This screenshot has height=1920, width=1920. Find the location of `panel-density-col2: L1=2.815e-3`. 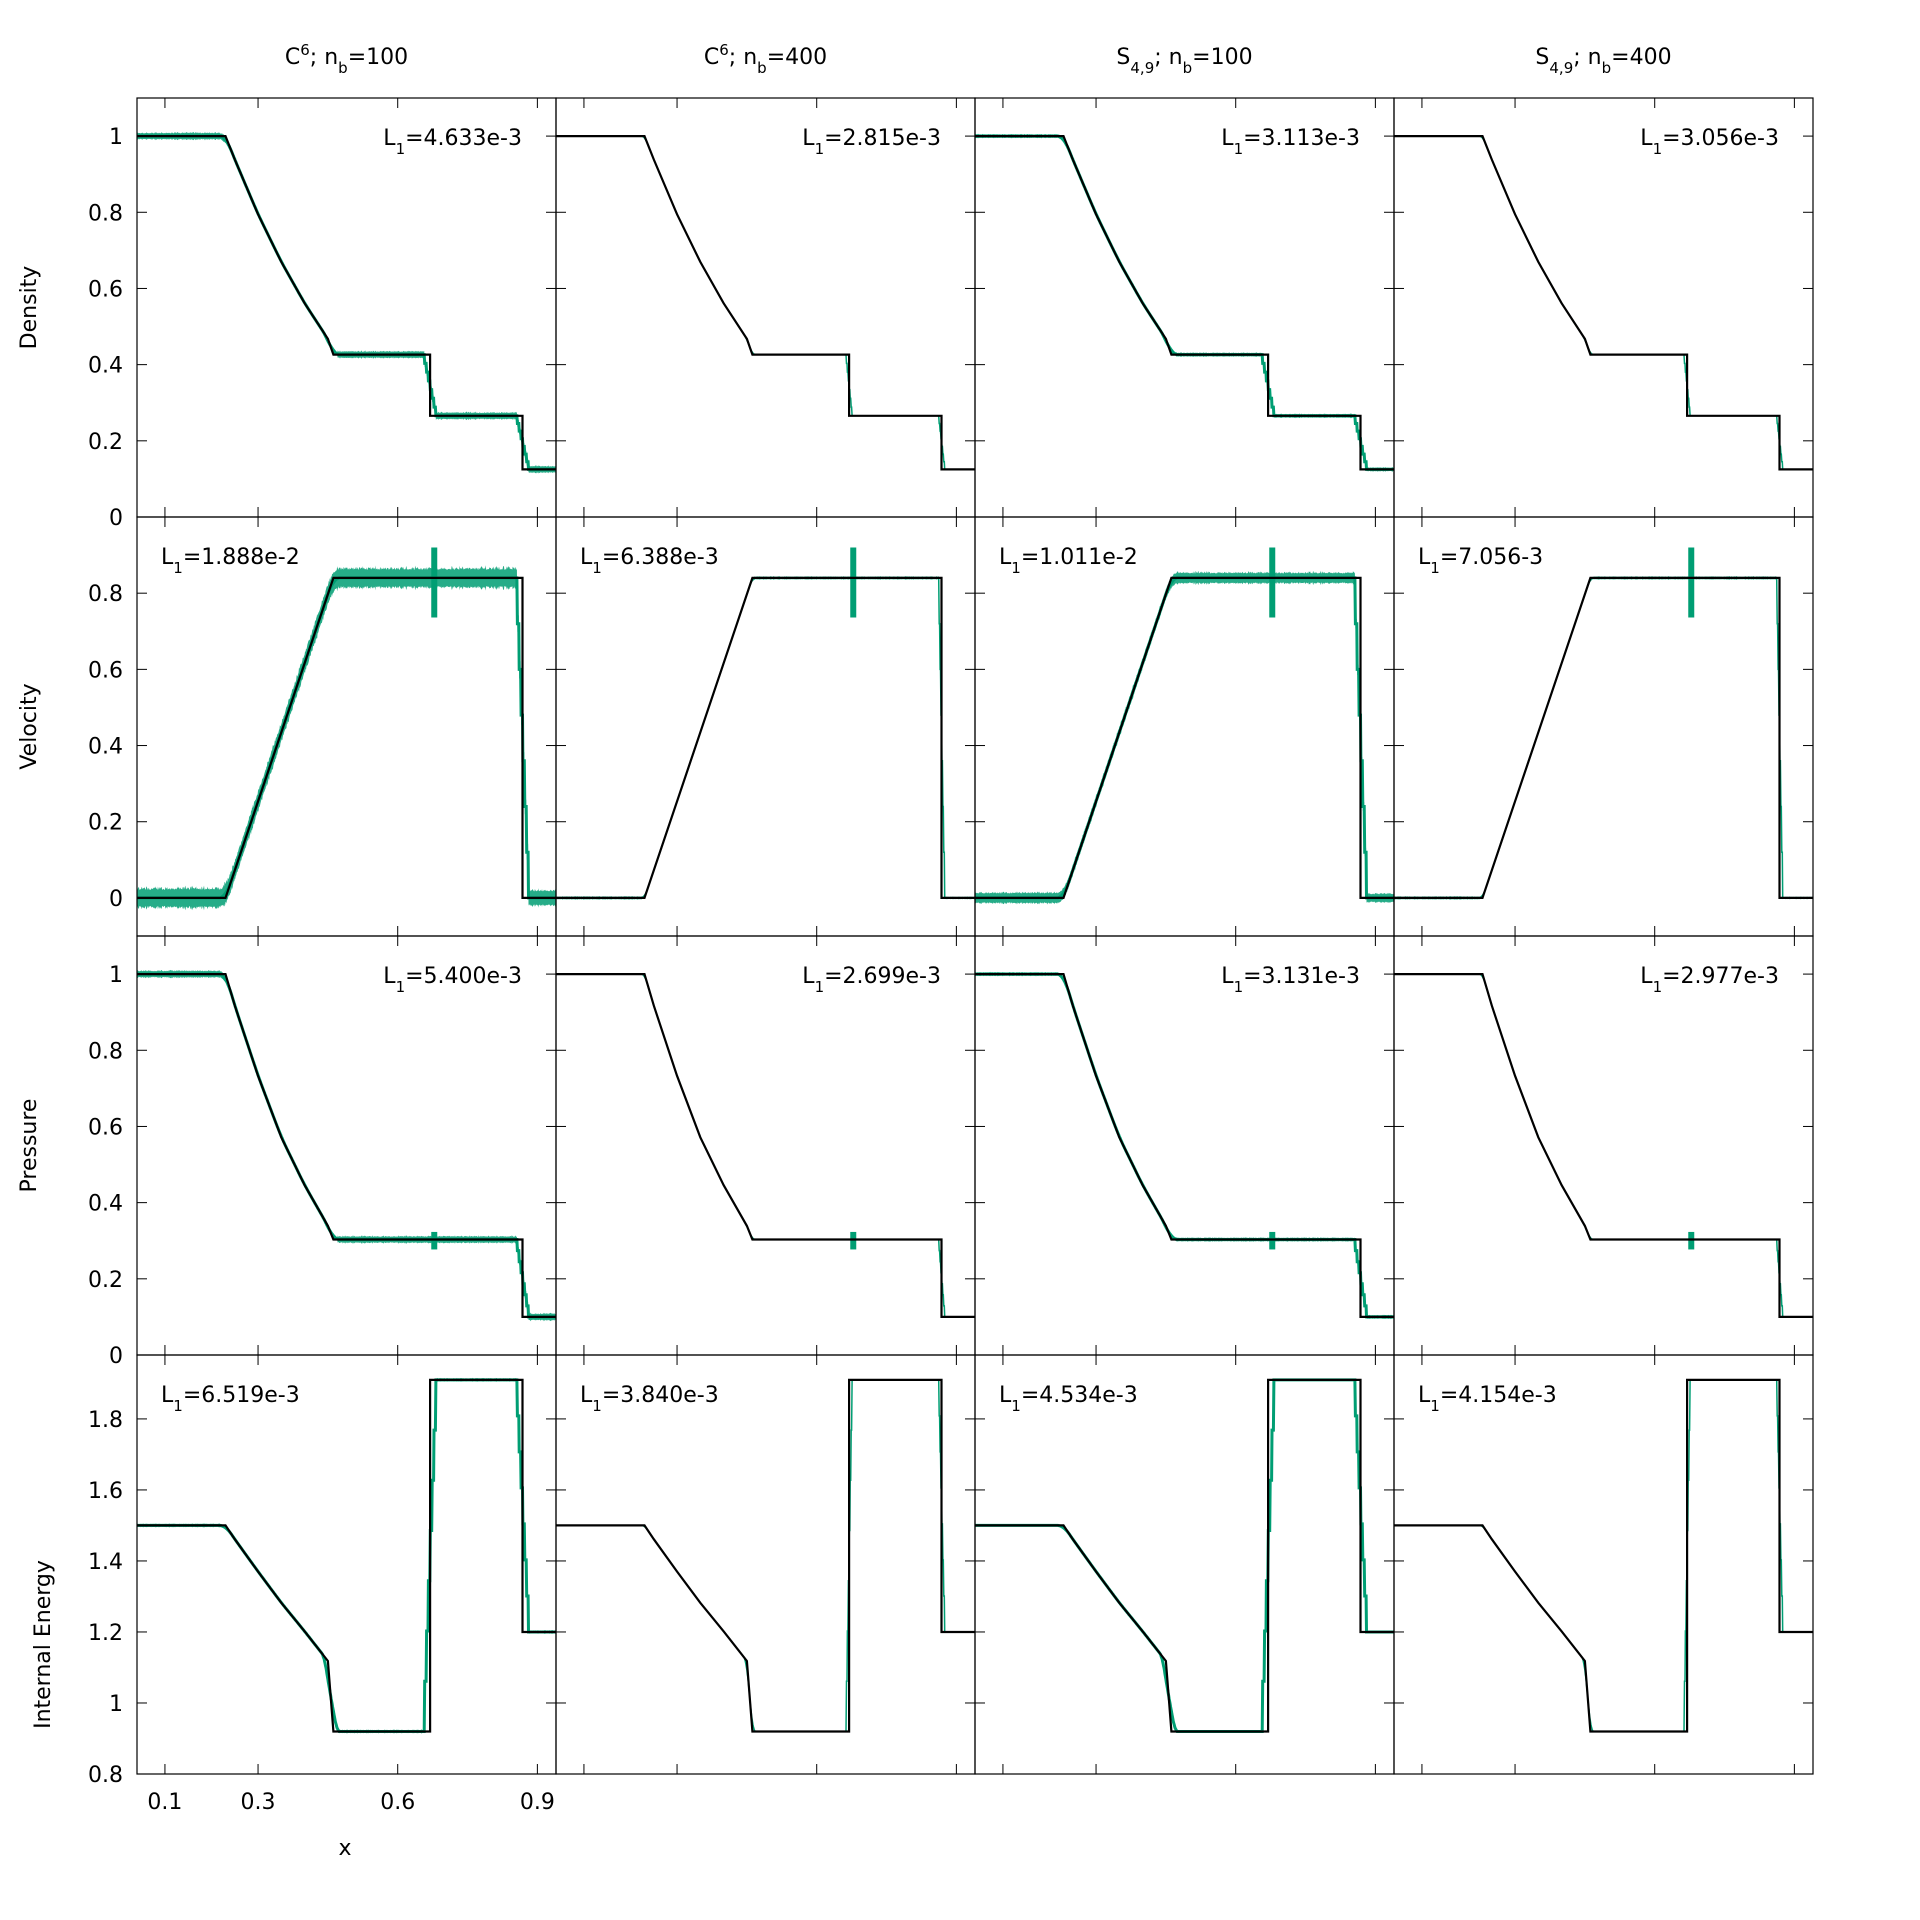

panel-density-col2: L1=2.815e-3 is located at coordinates (765, 298).